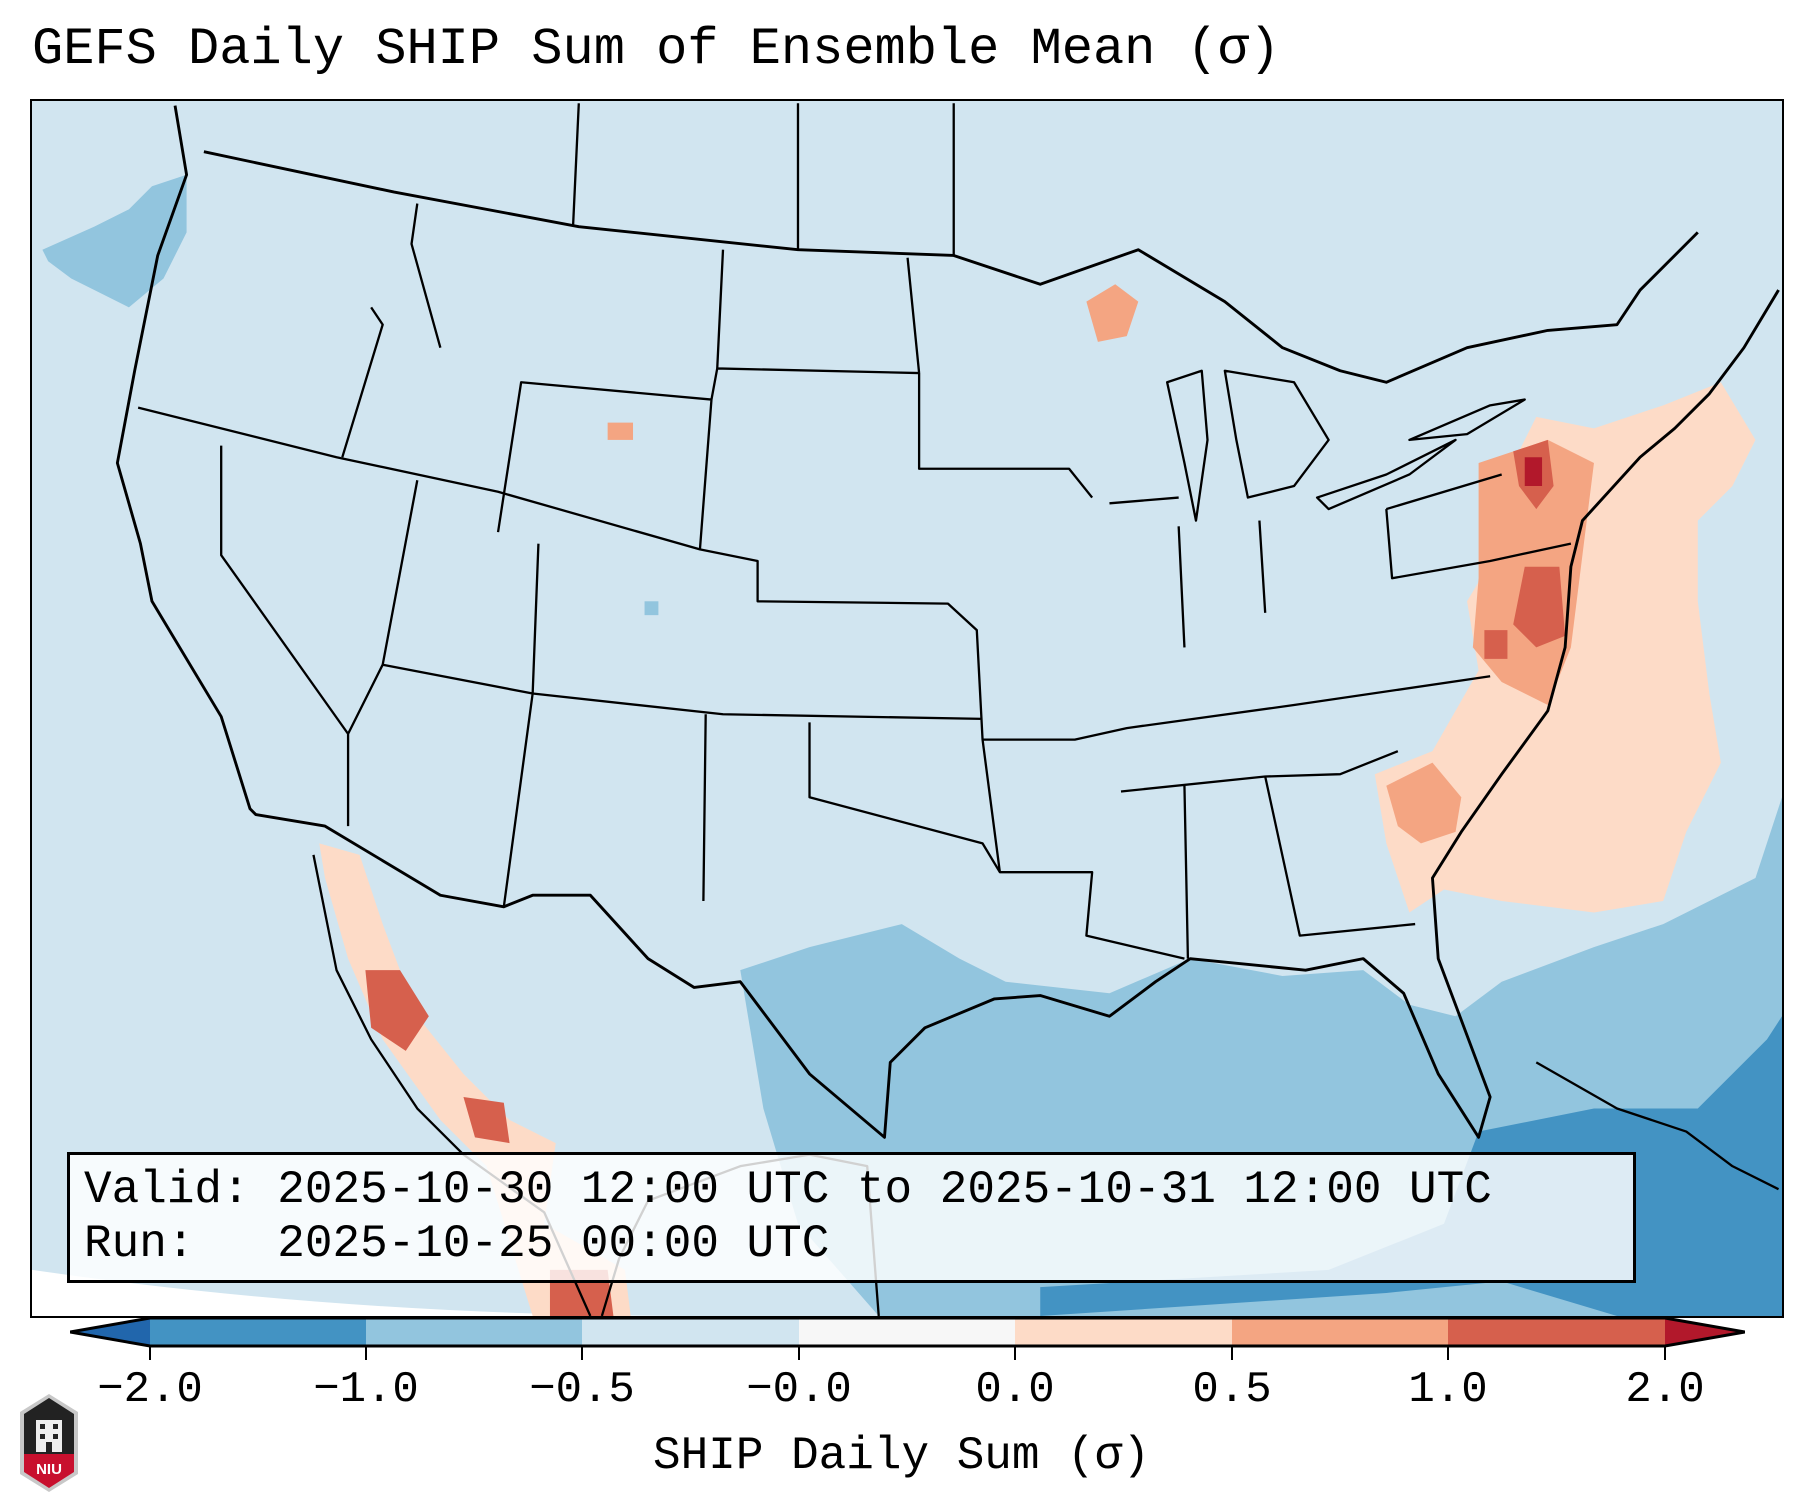 This screenshot has width=1803, height=1506. What do you see at coordinates (1345, 445) in the screenshot?
I see `great-lakes` at bounding box center [1345, 445].